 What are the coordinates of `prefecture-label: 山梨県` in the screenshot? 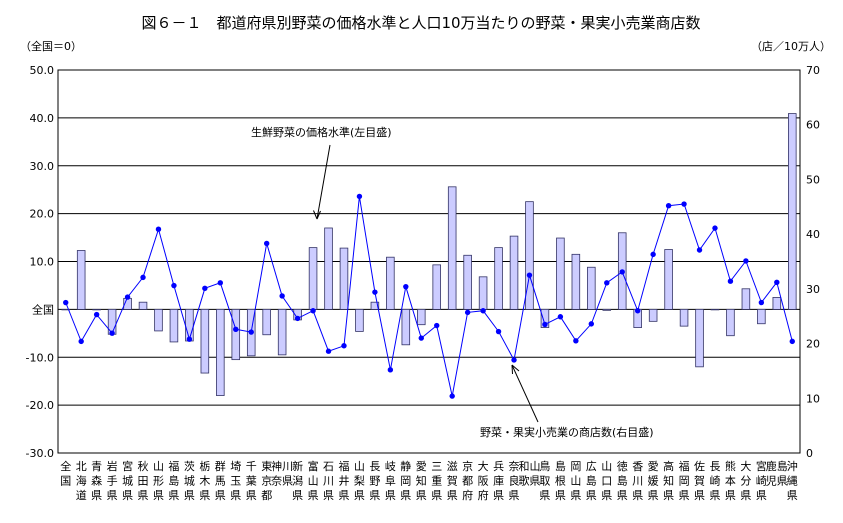 It's located at (359, 481).